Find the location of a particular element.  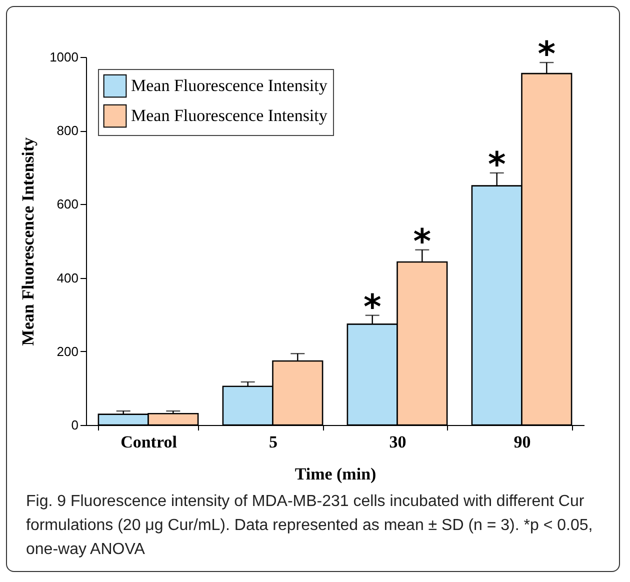

y-tick-label: 1000 is located at coordinates (64, 57).